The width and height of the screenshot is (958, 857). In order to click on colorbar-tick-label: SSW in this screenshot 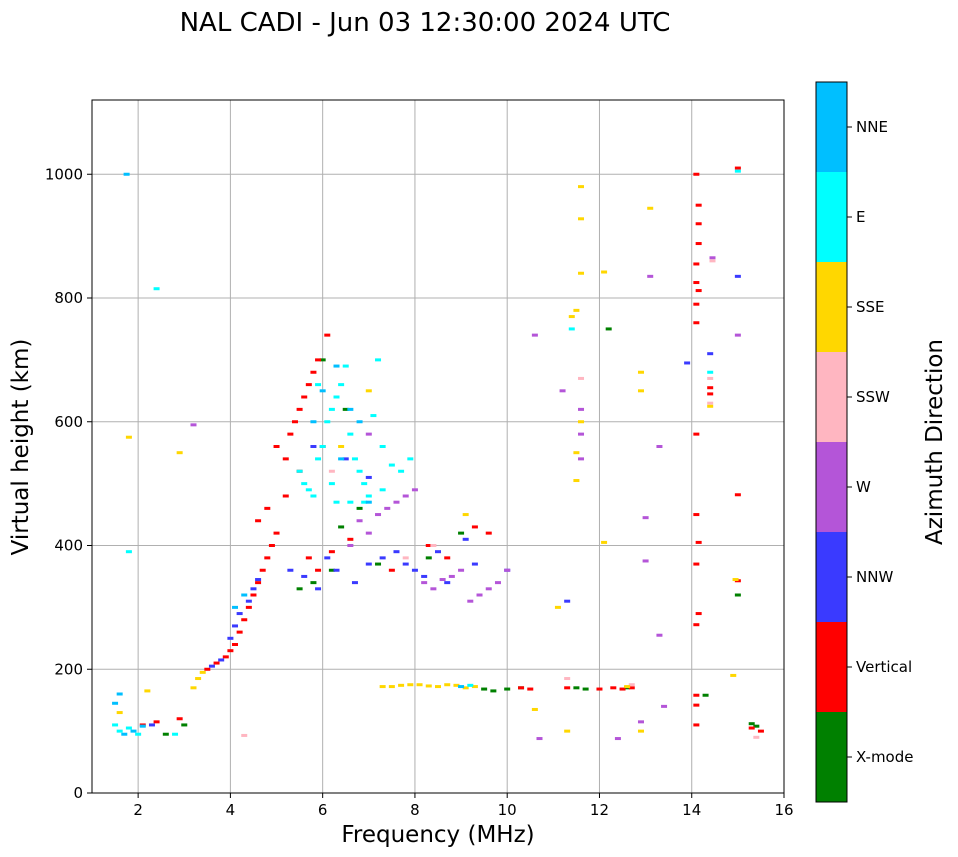, I will do `click(873, 397)`.